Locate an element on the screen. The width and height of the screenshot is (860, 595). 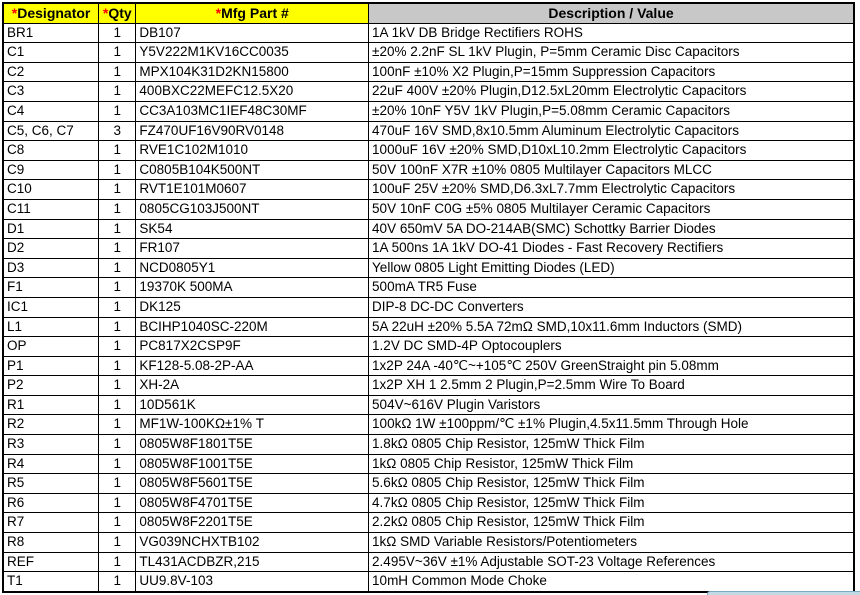
cell-mfg-part: TL431ACDBZR,215 is located at coordinates (252, 562).